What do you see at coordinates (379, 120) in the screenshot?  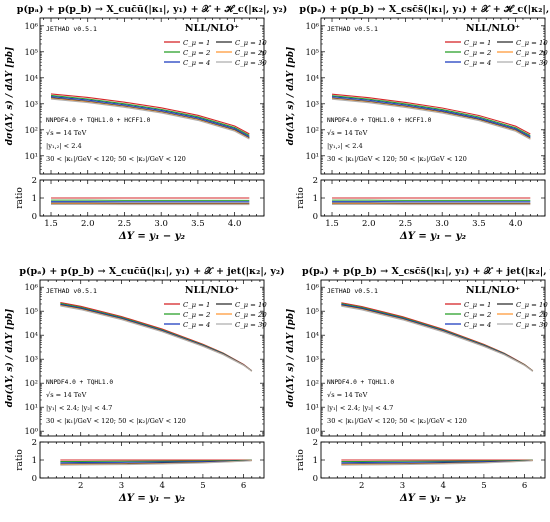 I see `info-line: NNPDF4.0 + TQHL1.0 + HCFF1.0` at bounding box center [379, 120].